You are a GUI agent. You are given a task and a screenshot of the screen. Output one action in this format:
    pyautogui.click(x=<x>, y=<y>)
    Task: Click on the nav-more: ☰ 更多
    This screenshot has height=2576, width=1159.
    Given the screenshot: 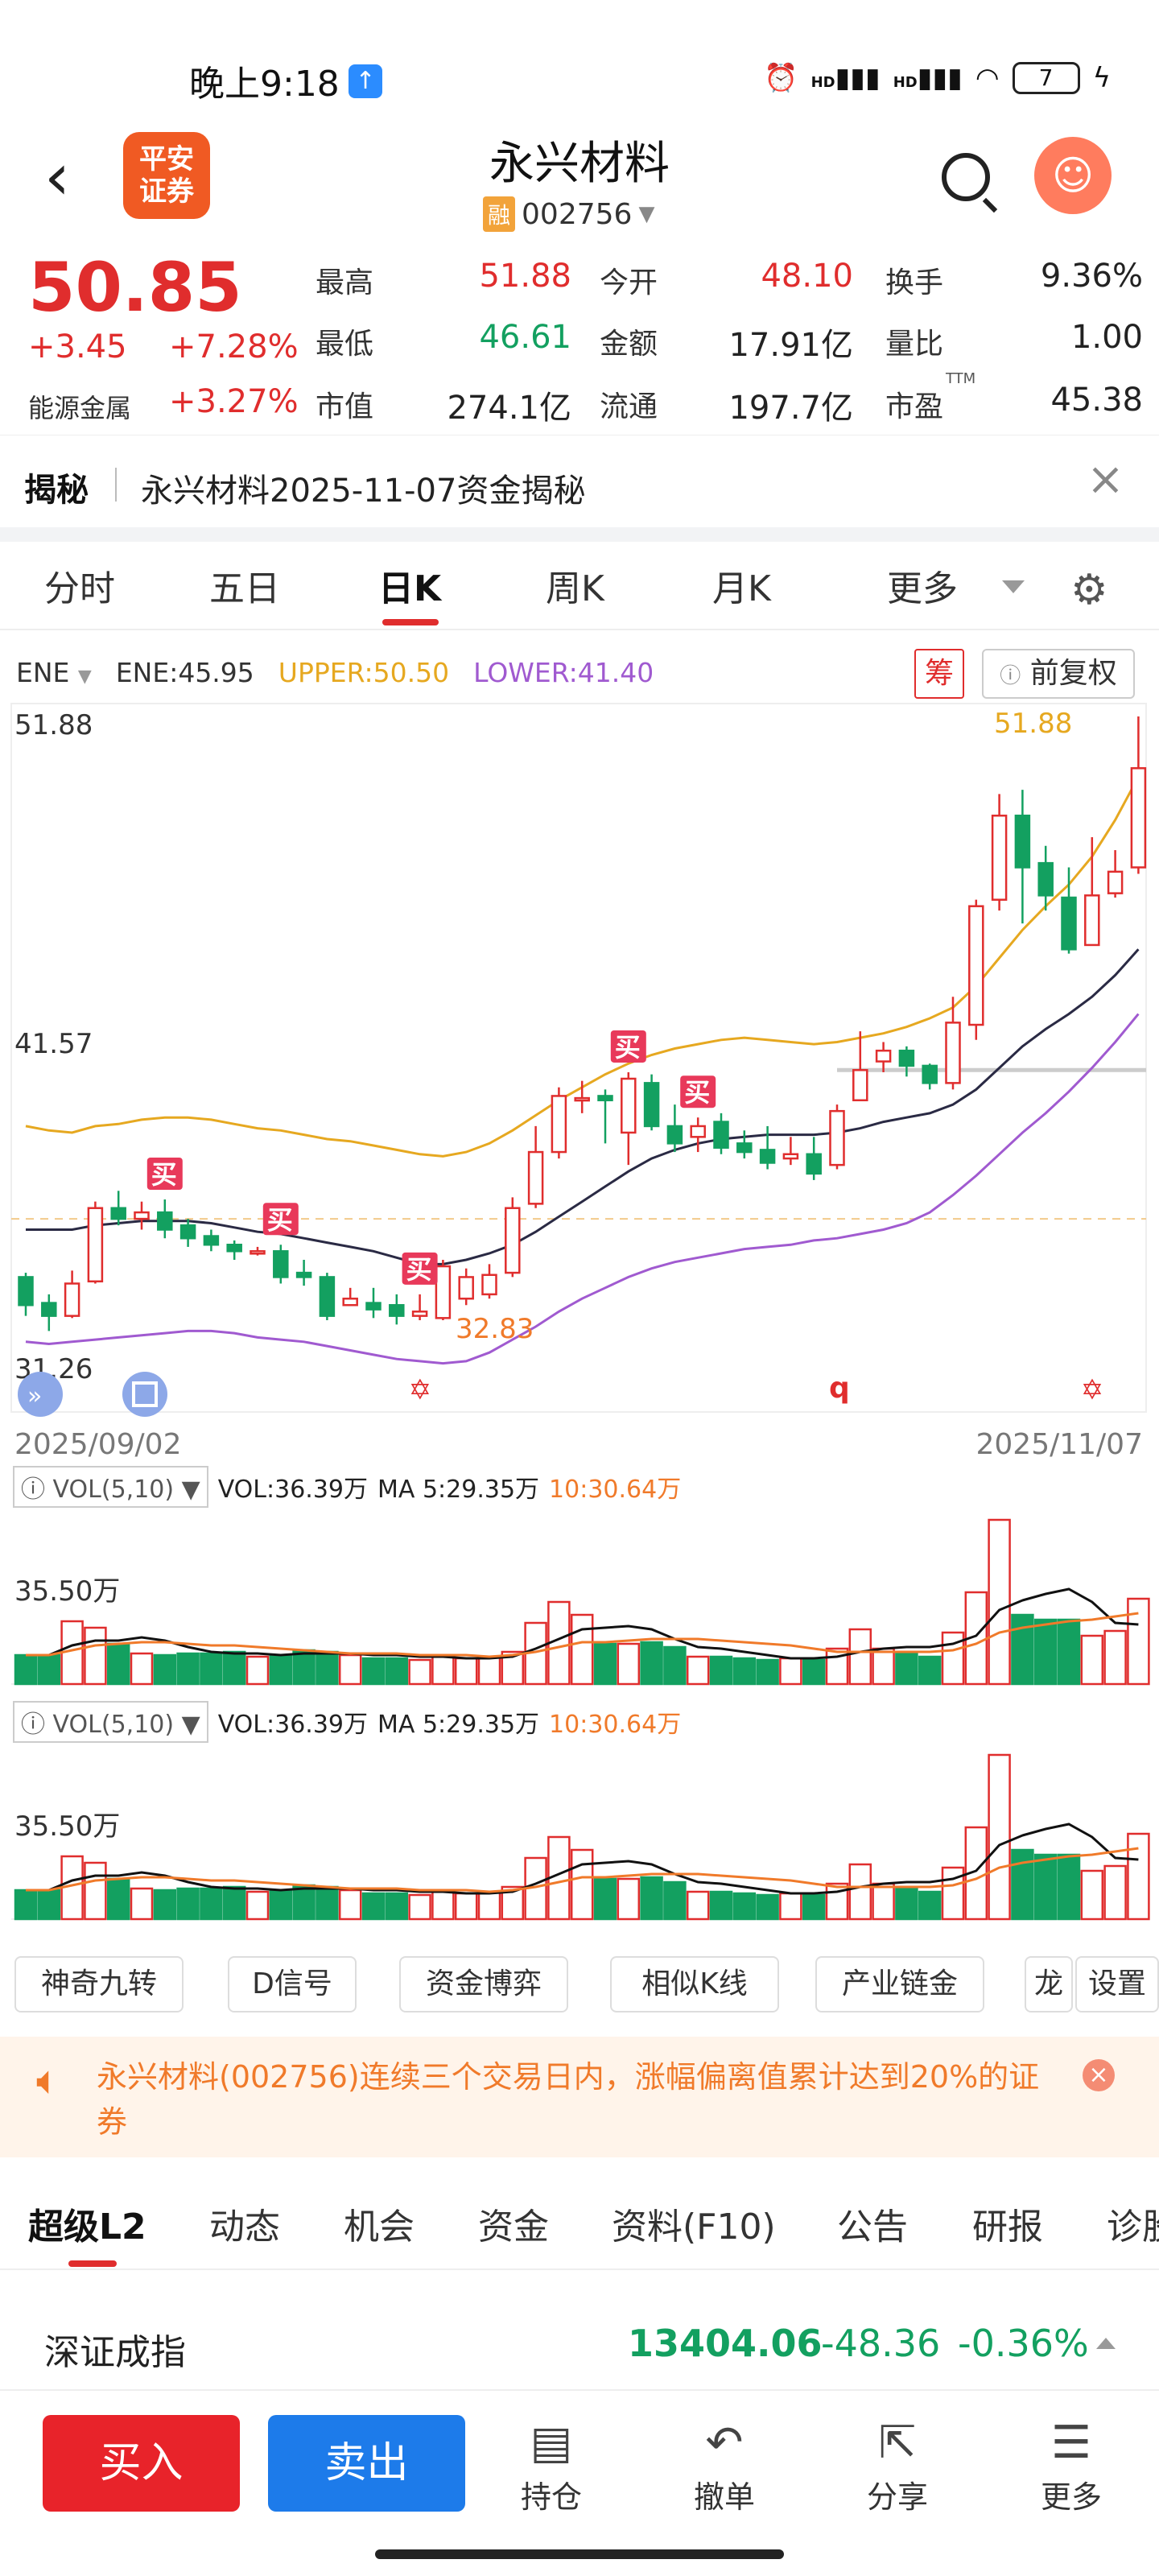 What is the action you would take?
    pyautogui.click(x=1071, y=2465)
    